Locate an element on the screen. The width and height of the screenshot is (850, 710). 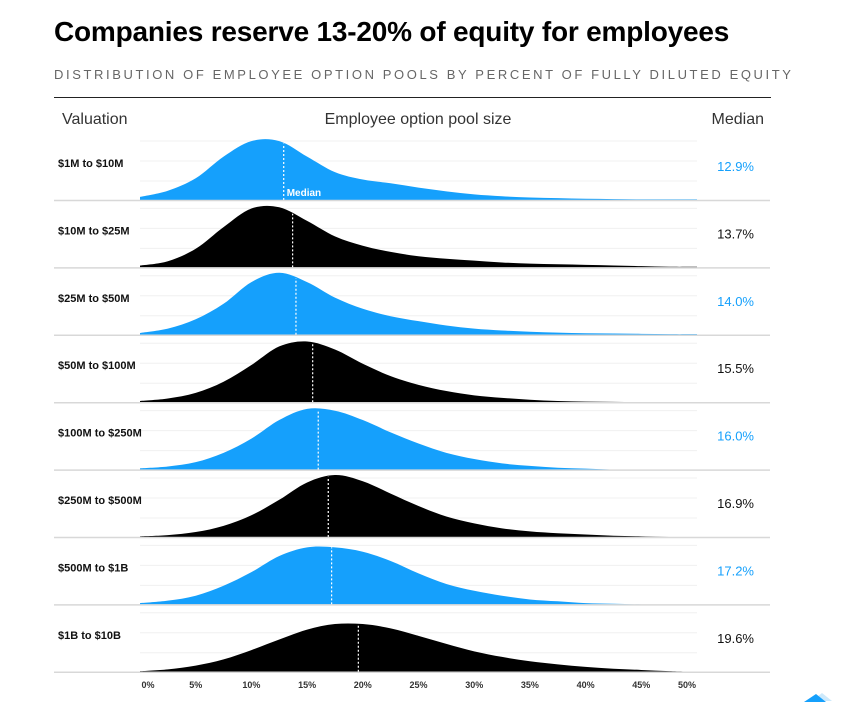
valuation-label: $10M to $25M is located at coordinates (94, 231).